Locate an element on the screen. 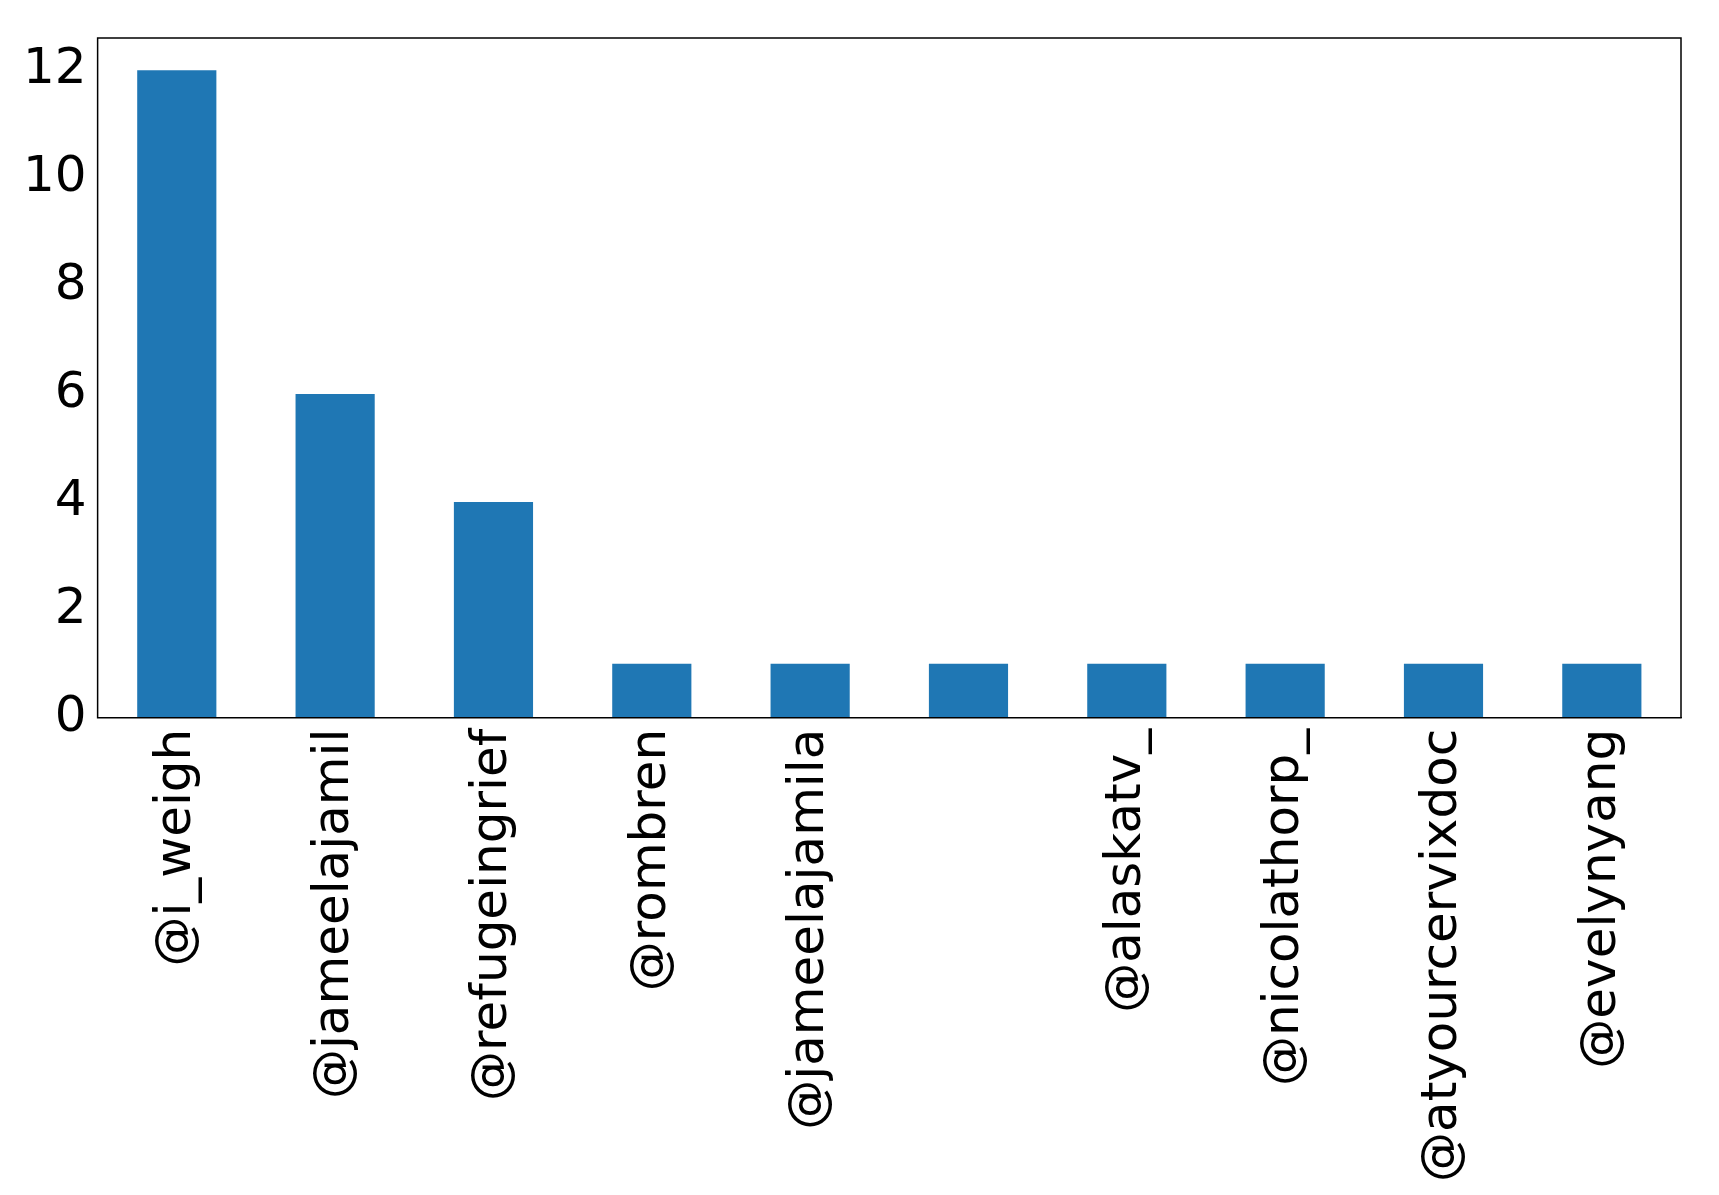 The width and height of the screenshot is (1719, 1195). y-tick-label: 12 is located at coordinates (55, 66).